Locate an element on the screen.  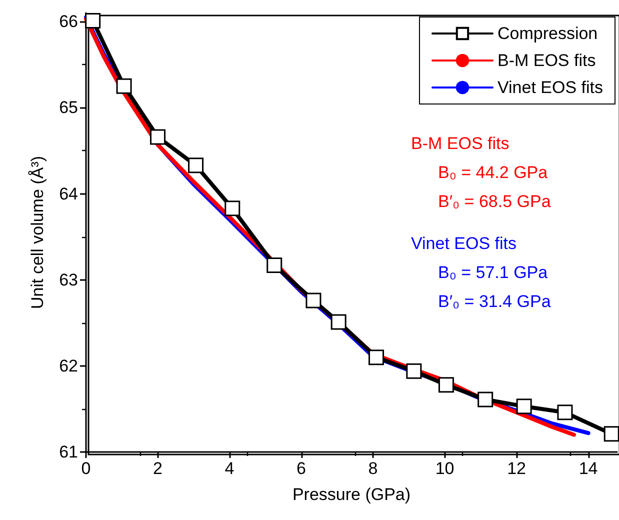
annotation: B-M EOS fits is located at coordinates (460, 143).